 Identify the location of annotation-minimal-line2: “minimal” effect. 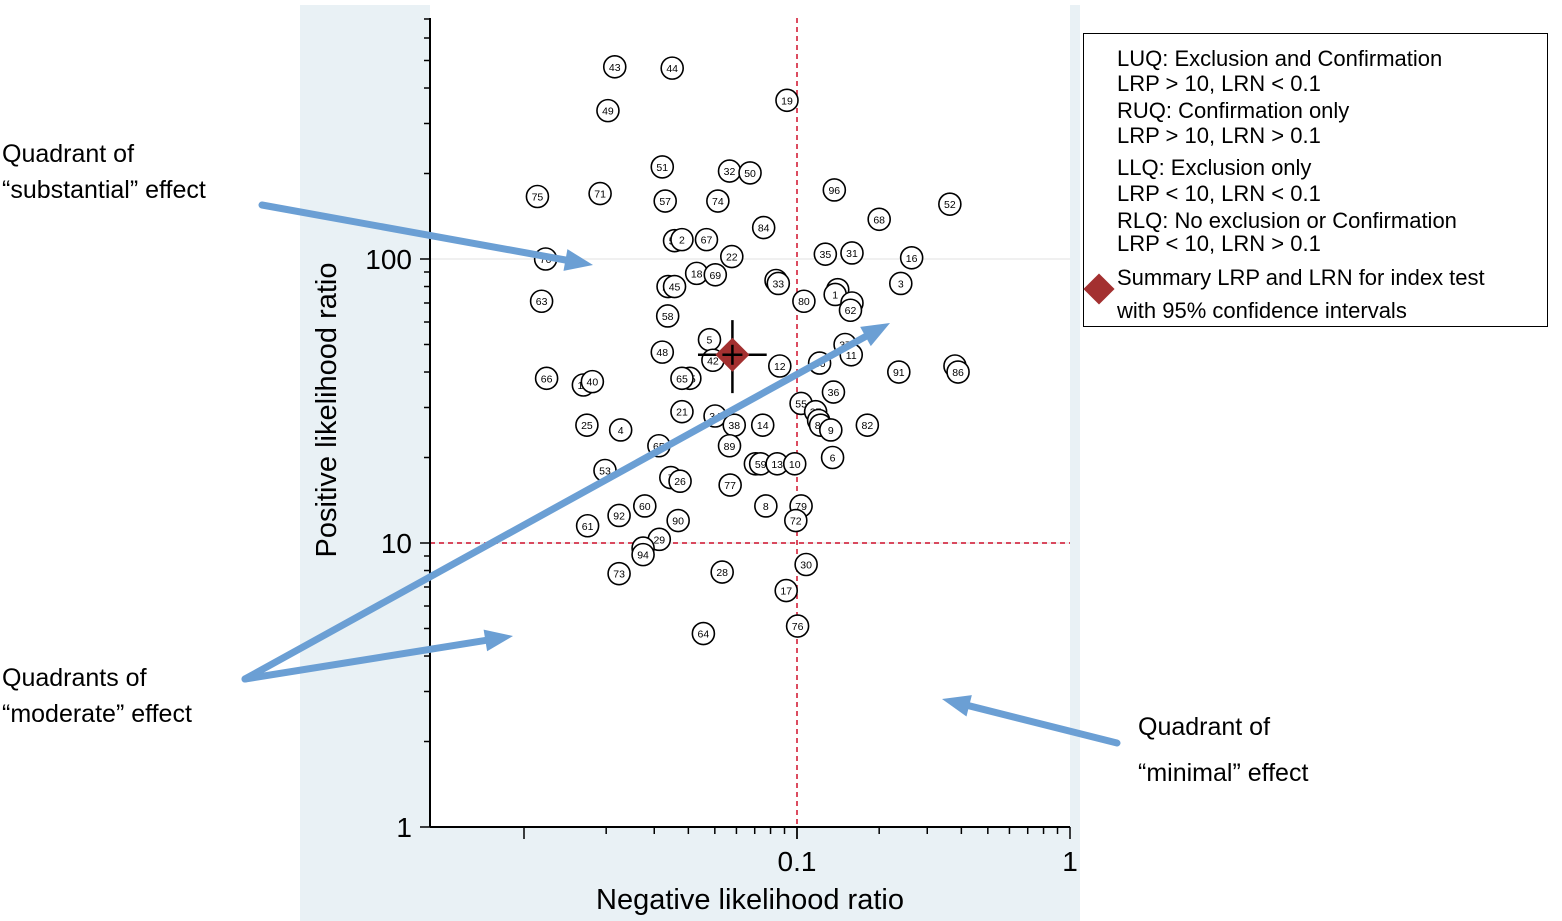
(1223, 773).